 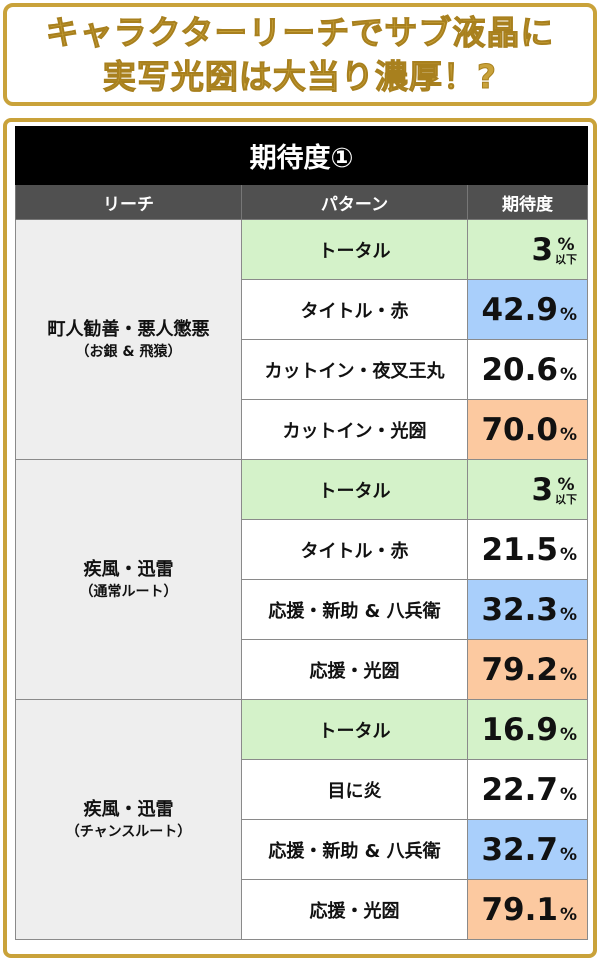 I want to click on table-title: 期待度①, so click(x=301, y=155).